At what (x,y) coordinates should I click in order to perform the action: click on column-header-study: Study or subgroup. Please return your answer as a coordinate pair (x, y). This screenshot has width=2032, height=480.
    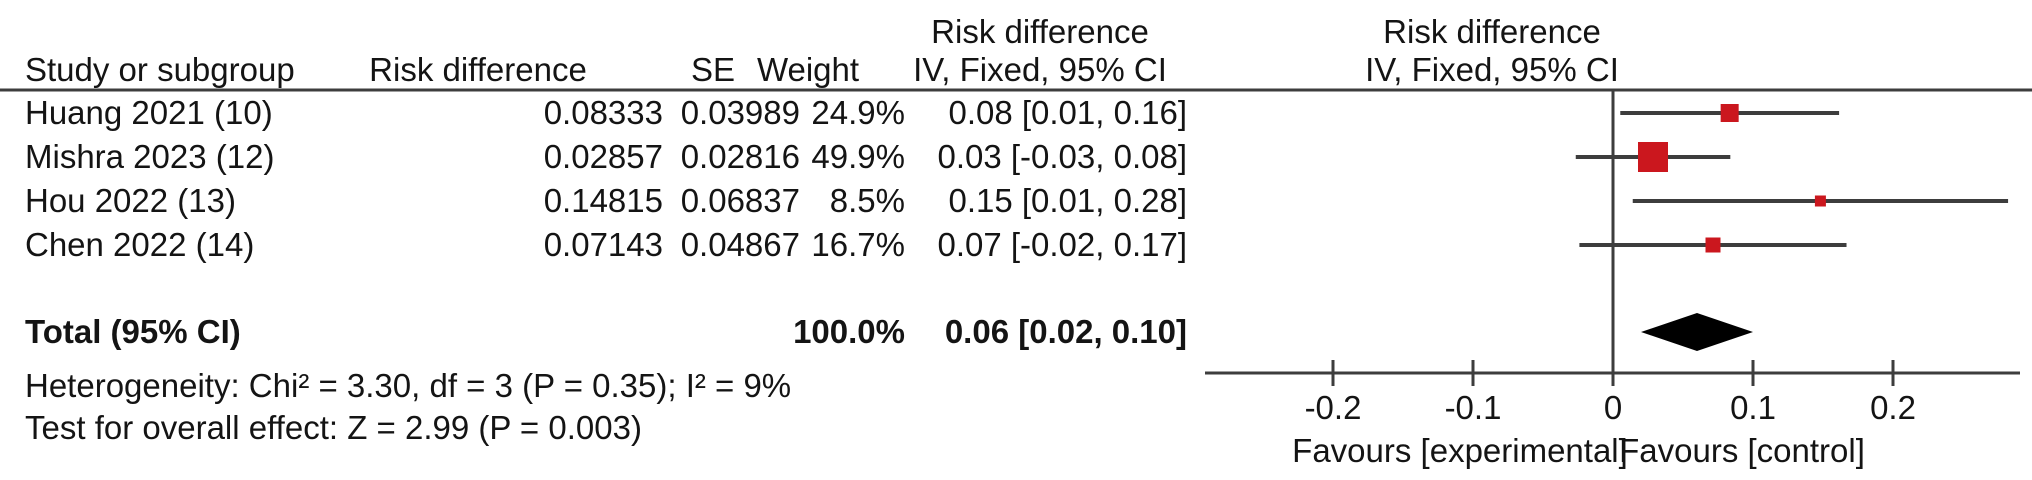
    Looking at the image, I should click on (160, 69).